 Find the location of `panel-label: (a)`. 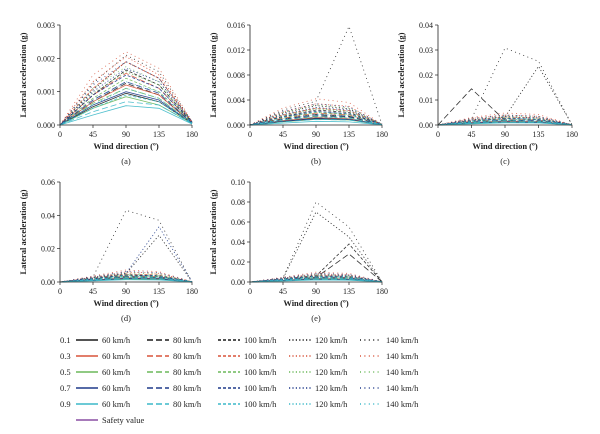

panel-label: (a) is located at coordinates (126, 161).